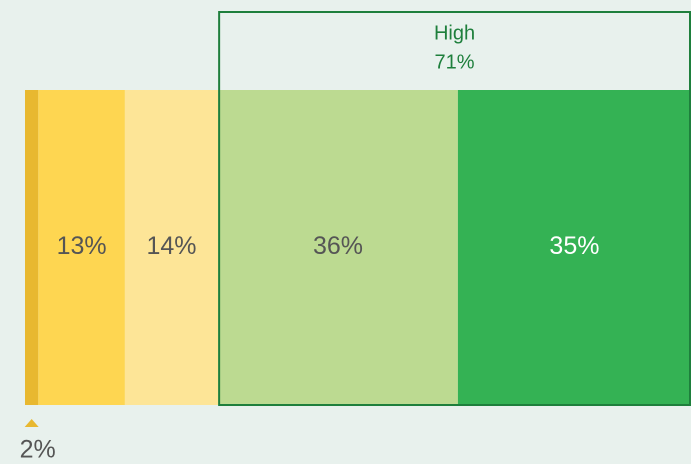 Image resolution: width=691 pixels, height=464 pixels. What do you see at coordinates (38, 450) in the screenshot?
I see `value-label: 2%` at bounding box center [38, 450].